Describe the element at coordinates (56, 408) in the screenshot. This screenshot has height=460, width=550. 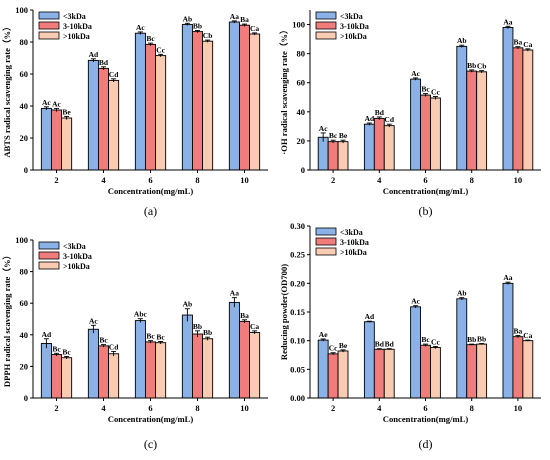
I see `x-tick-label: 2` at that location.